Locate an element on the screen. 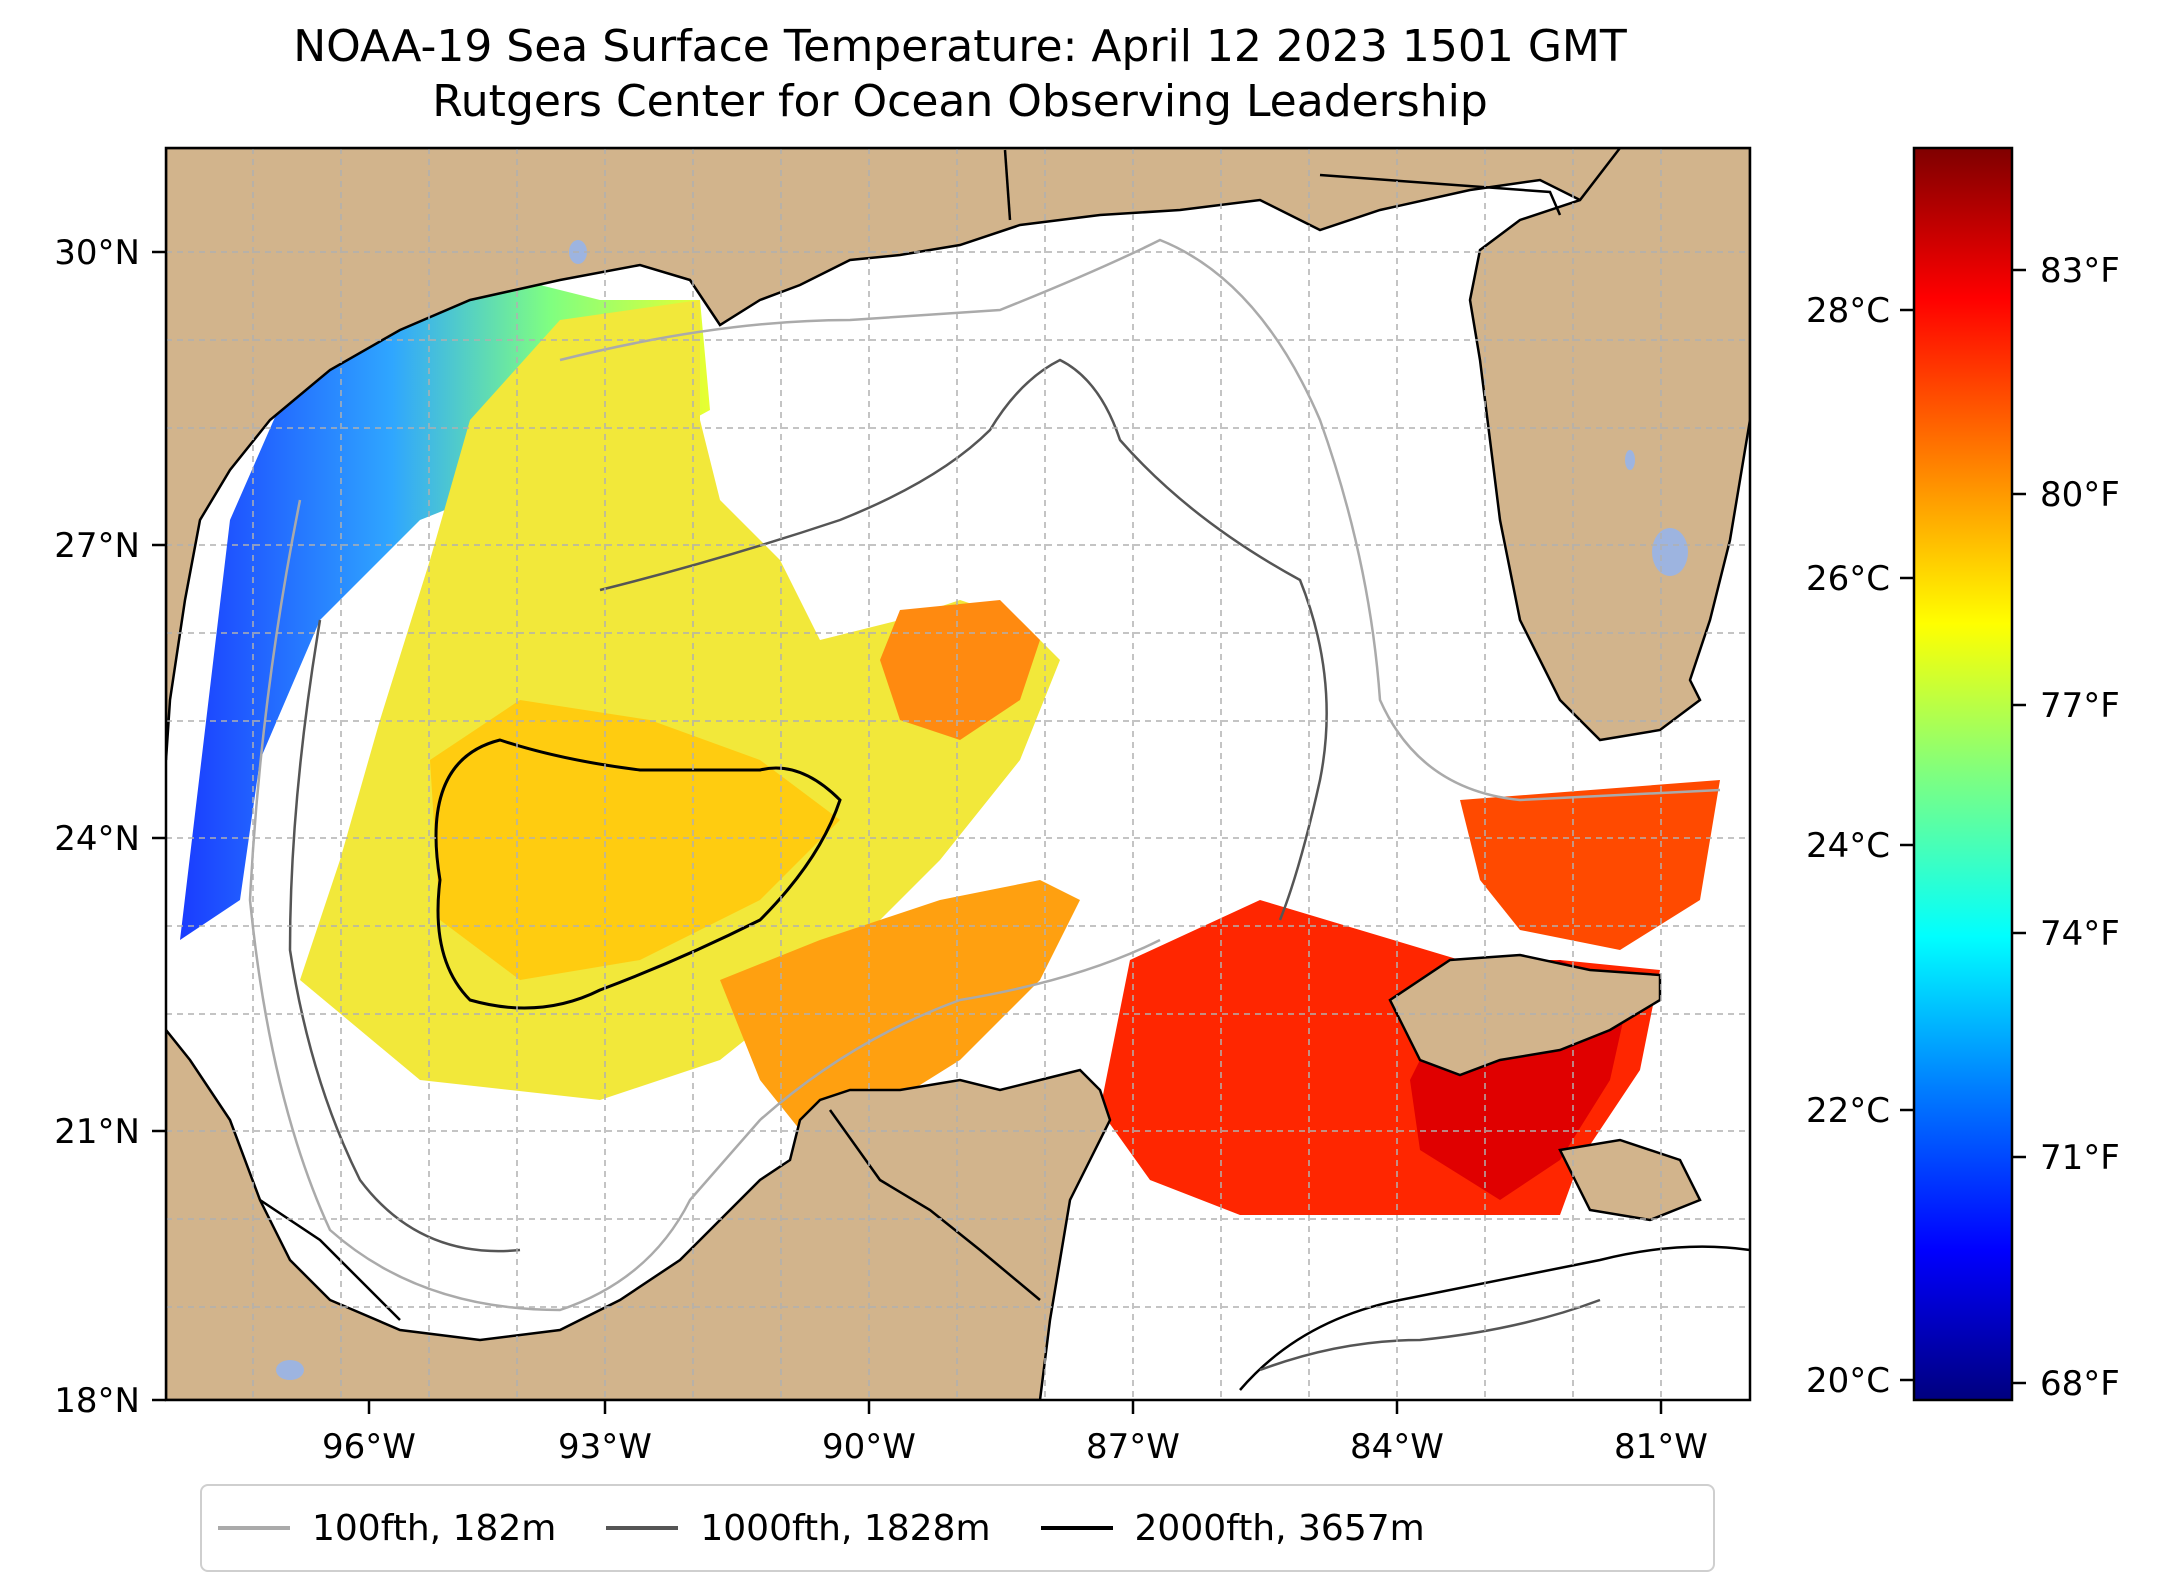 Image resolution: width=2160 pixels, height=1582 pixels. celsius-tick-label: 20°C is located at coordinates (1848, 1381).